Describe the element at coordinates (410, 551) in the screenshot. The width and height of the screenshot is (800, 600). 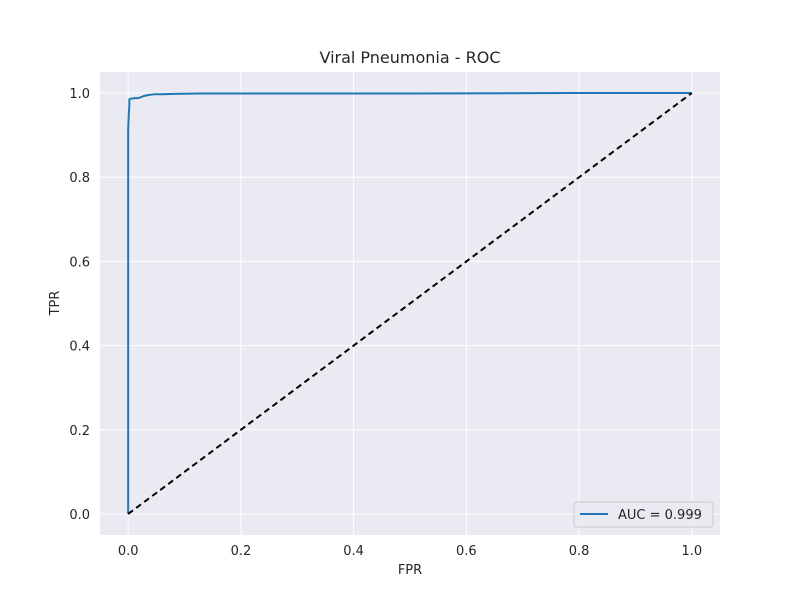
I see `x-tick-labels: 0.0 0.2 0.4 0.6 0.8 1.0` at that location.